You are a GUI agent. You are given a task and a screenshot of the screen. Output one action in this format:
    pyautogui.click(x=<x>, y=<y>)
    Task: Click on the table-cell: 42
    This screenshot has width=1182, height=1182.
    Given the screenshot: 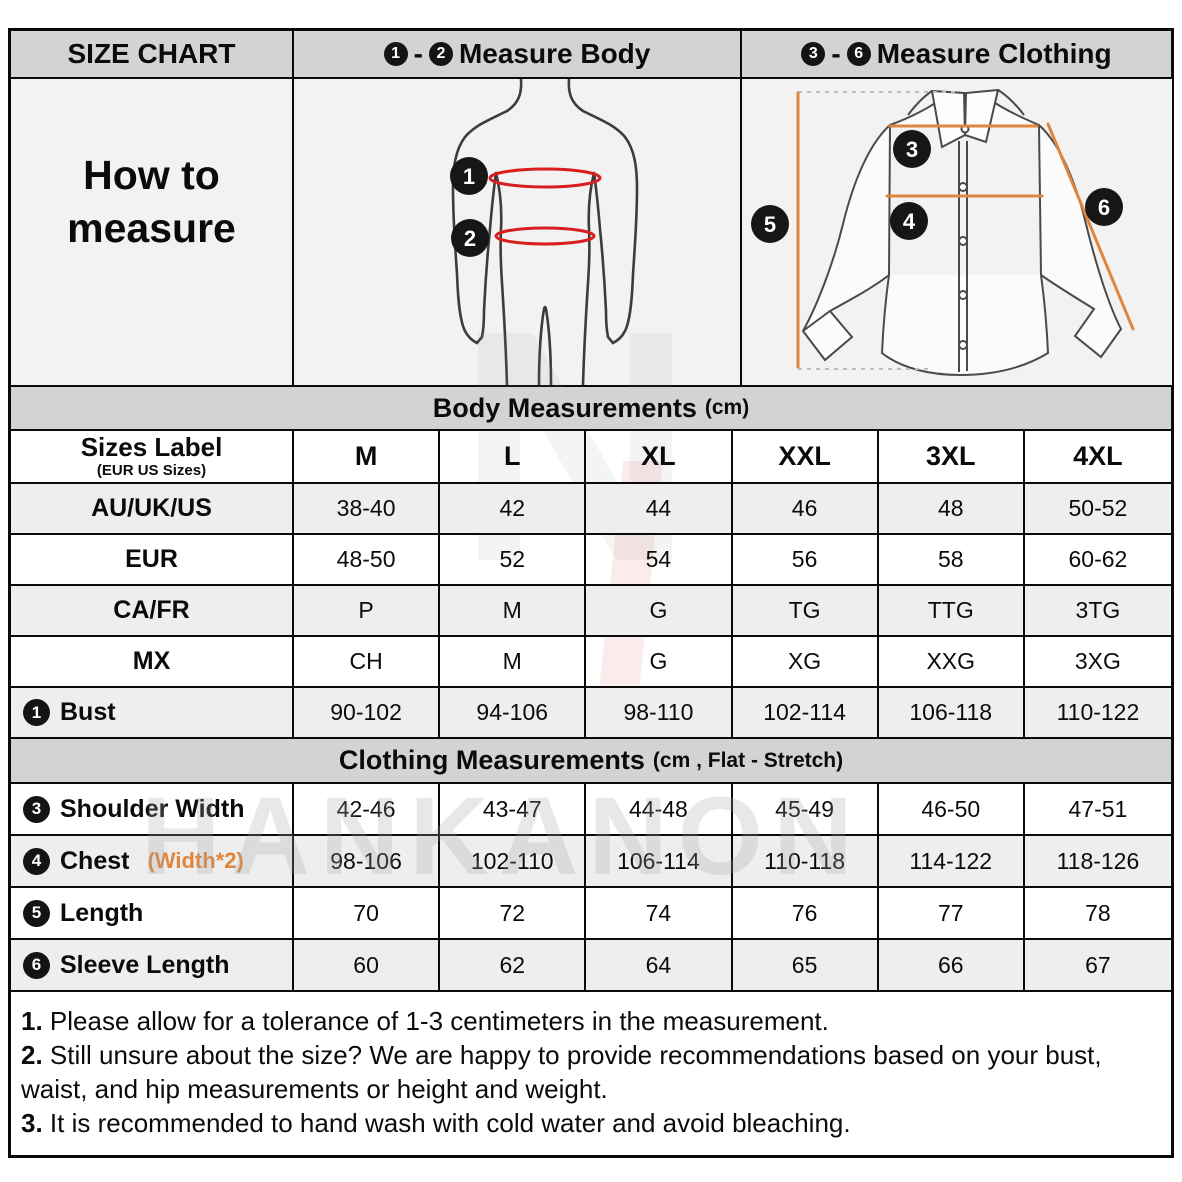 What is the action you would take?
    pyautogui.click(x=513, y=509)
    